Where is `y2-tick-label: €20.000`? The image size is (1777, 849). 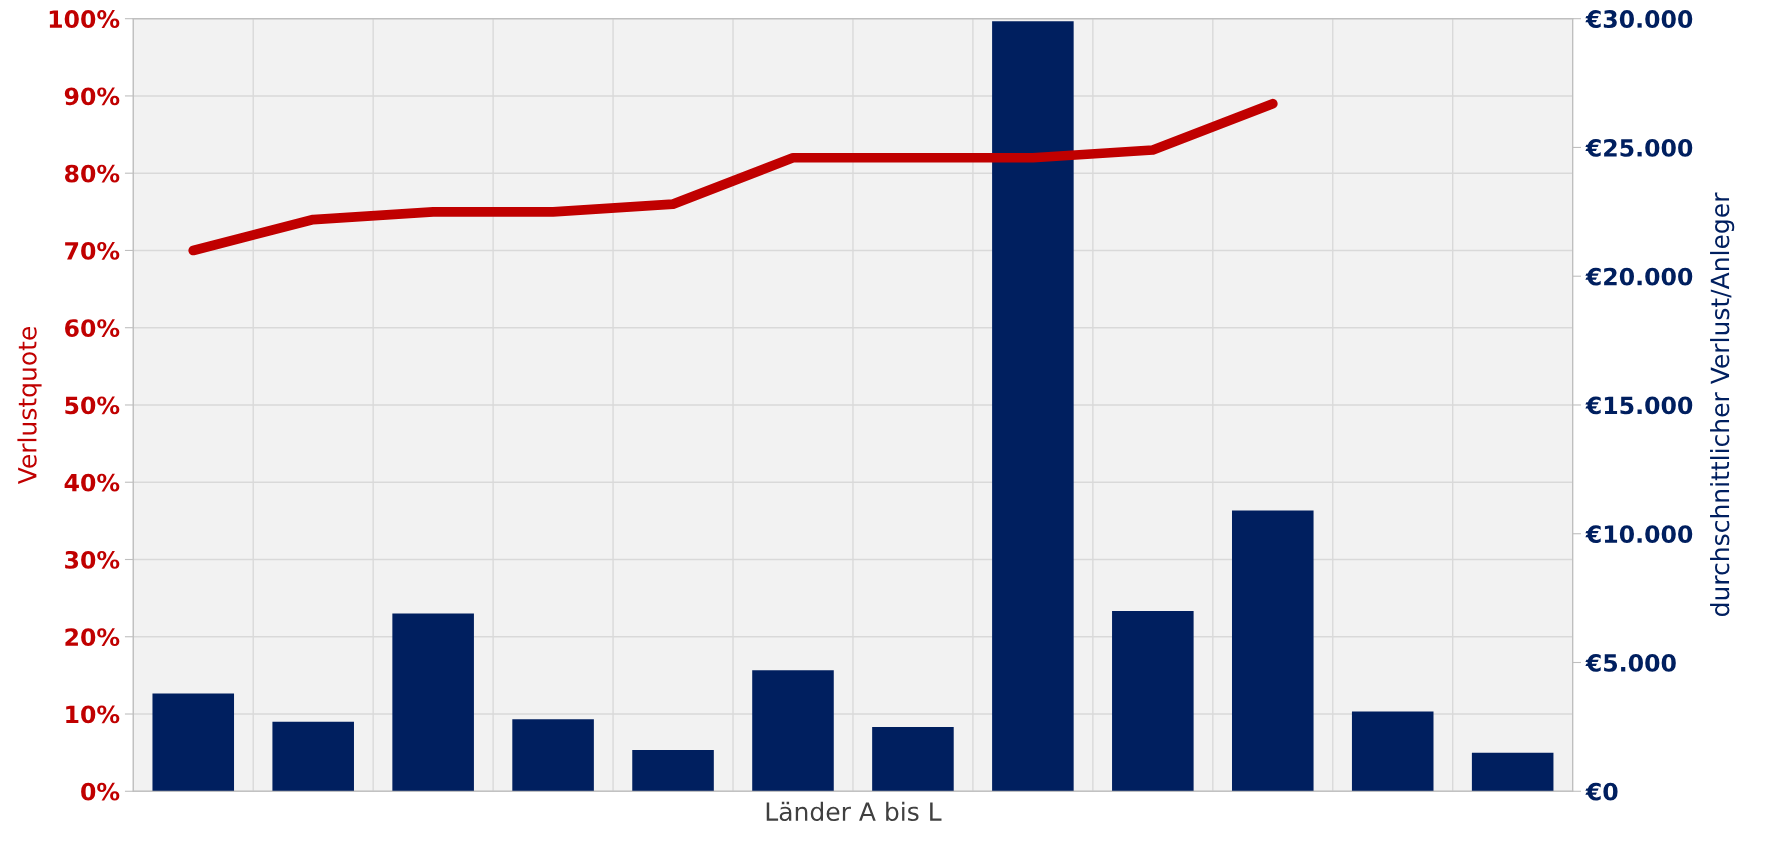
y2-tick-label: €20.000 is located at coordinates (1639, 276).